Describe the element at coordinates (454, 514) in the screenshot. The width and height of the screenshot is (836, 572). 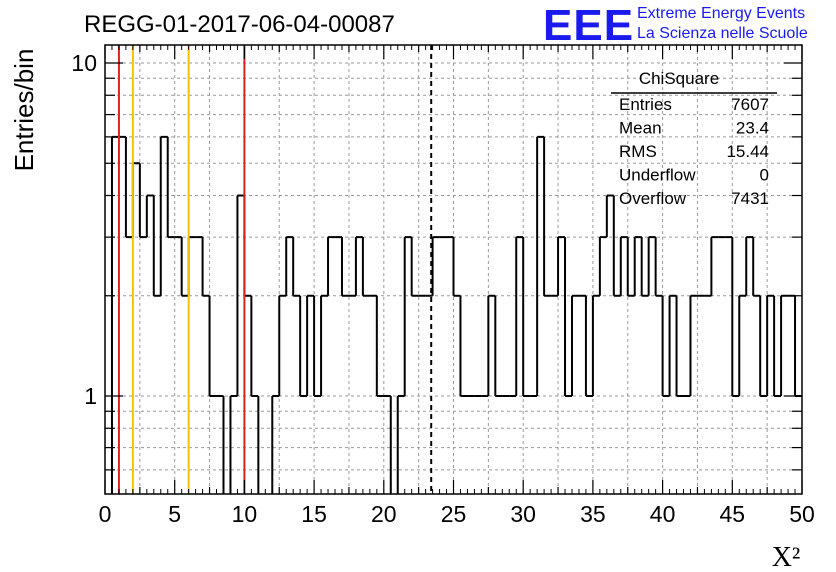
I see `x-tick-label: 25` at that location.